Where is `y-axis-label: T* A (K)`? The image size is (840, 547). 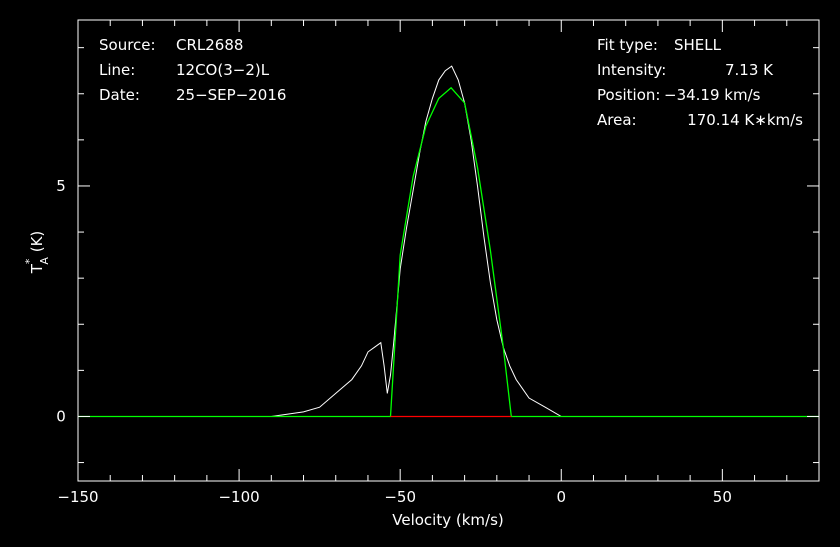
y-axis-label: T* A (K) is located at coordinates (37, 253).